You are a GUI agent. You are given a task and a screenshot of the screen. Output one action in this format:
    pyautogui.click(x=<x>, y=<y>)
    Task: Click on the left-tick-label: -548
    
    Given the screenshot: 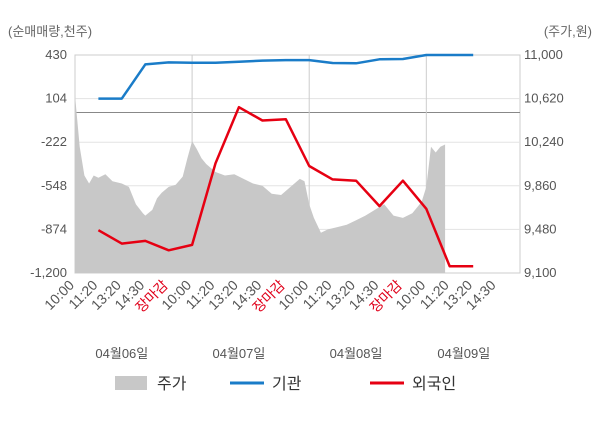 What is the action you would take?
    pyautogui.click(x=54, y=185)
    